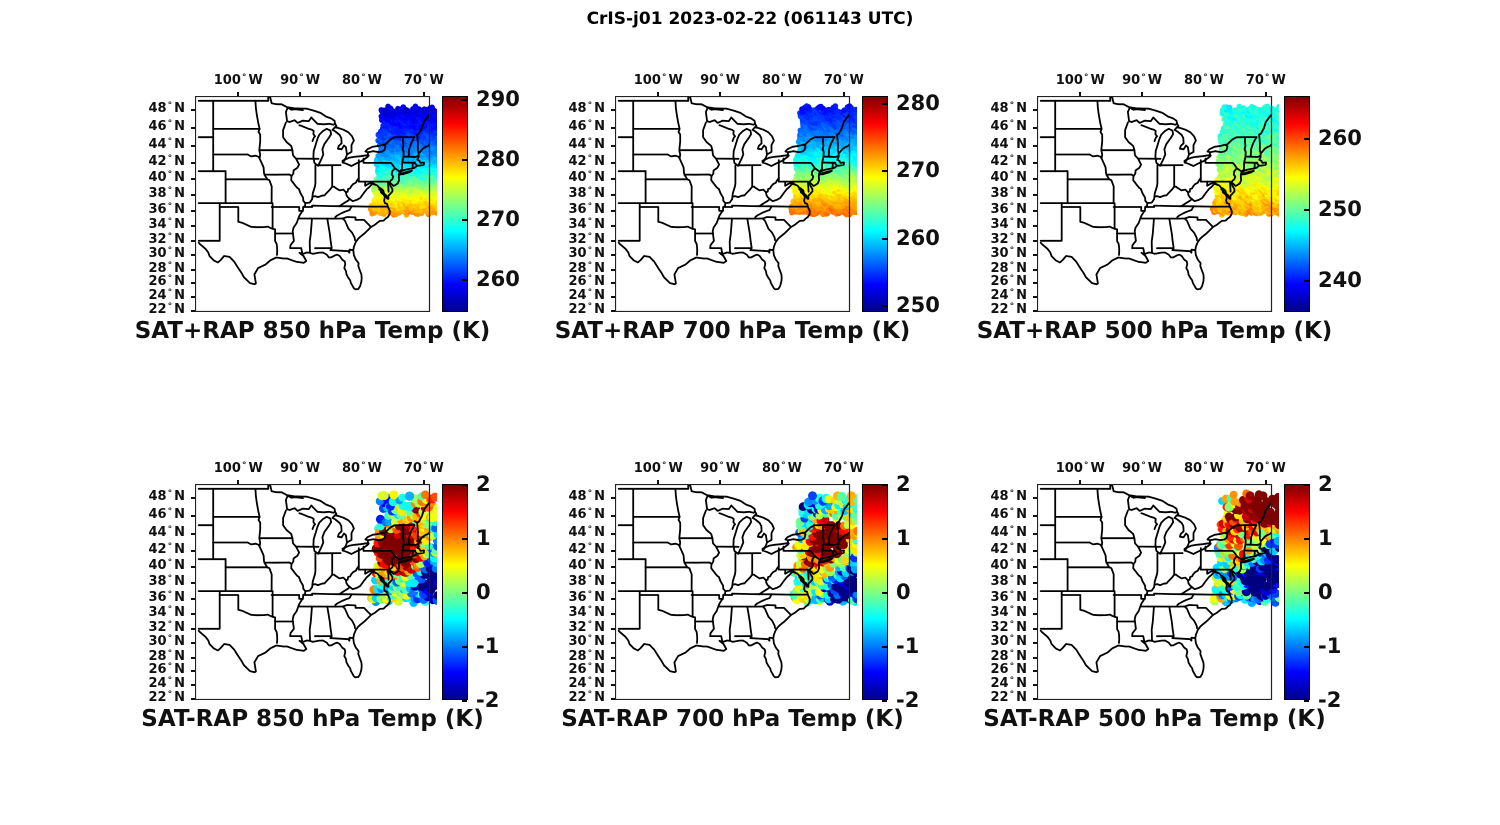 The image size is (1500, 825). Describe the element at coordinates (586, 268) in the screenshot. I see `lat-tick-label: 28° N` at that location.